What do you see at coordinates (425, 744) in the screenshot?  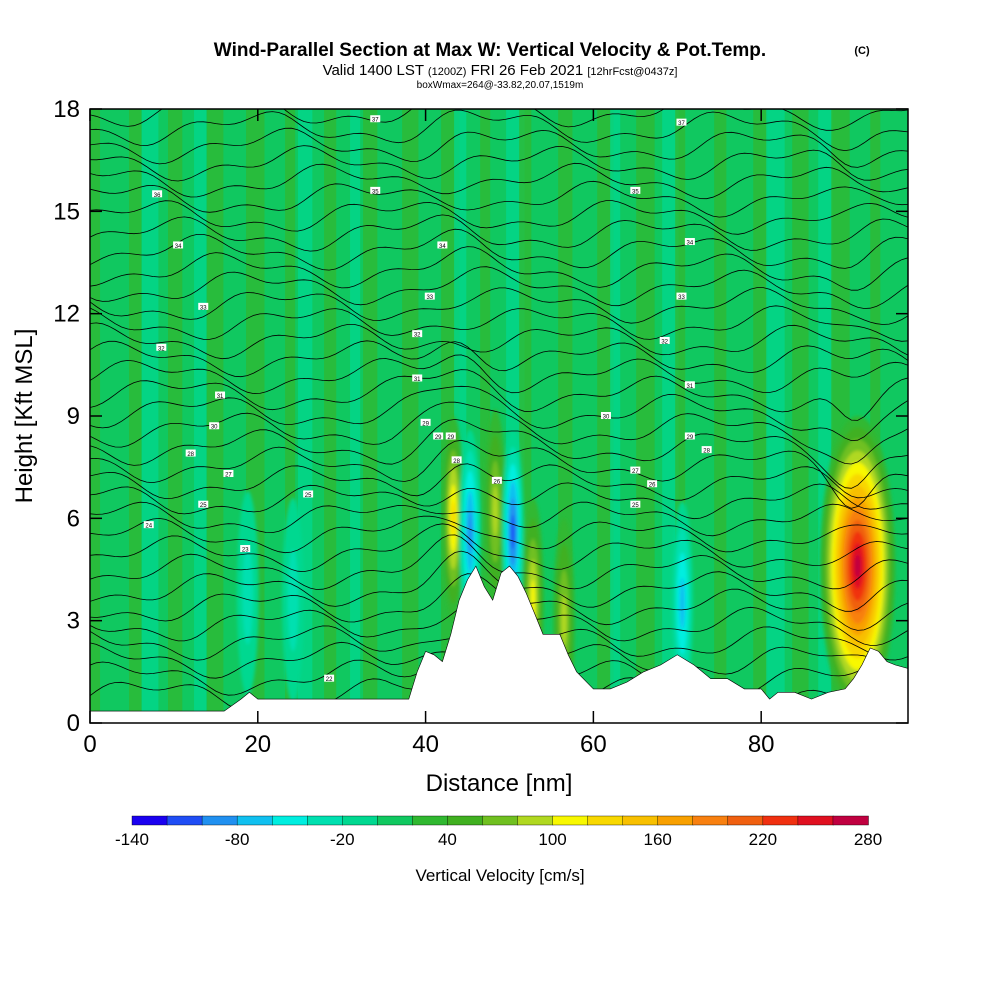 I see `x-tick-label: 40` at bounding box center [425, 744].